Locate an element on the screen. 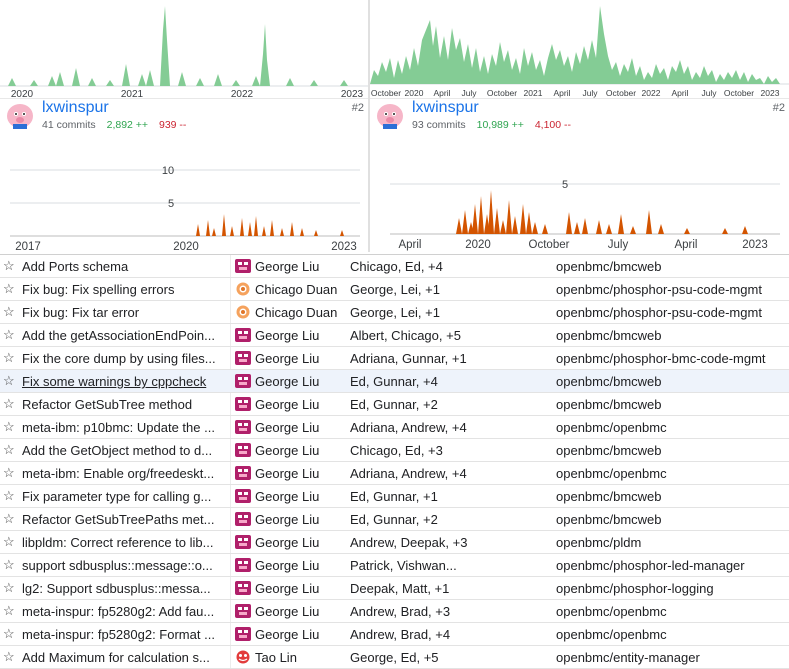  commit-count: 93 commits is located at coordinates (439, 125).